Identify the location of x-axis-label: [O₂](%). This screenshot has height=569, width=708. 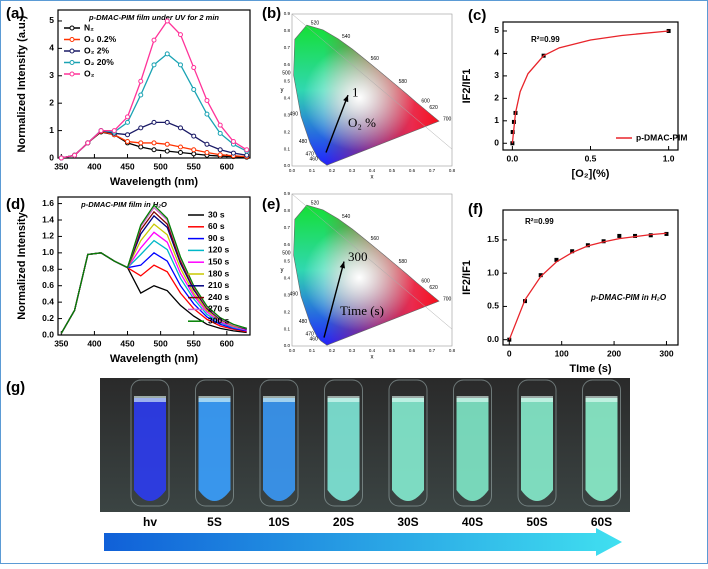
(591, 174).